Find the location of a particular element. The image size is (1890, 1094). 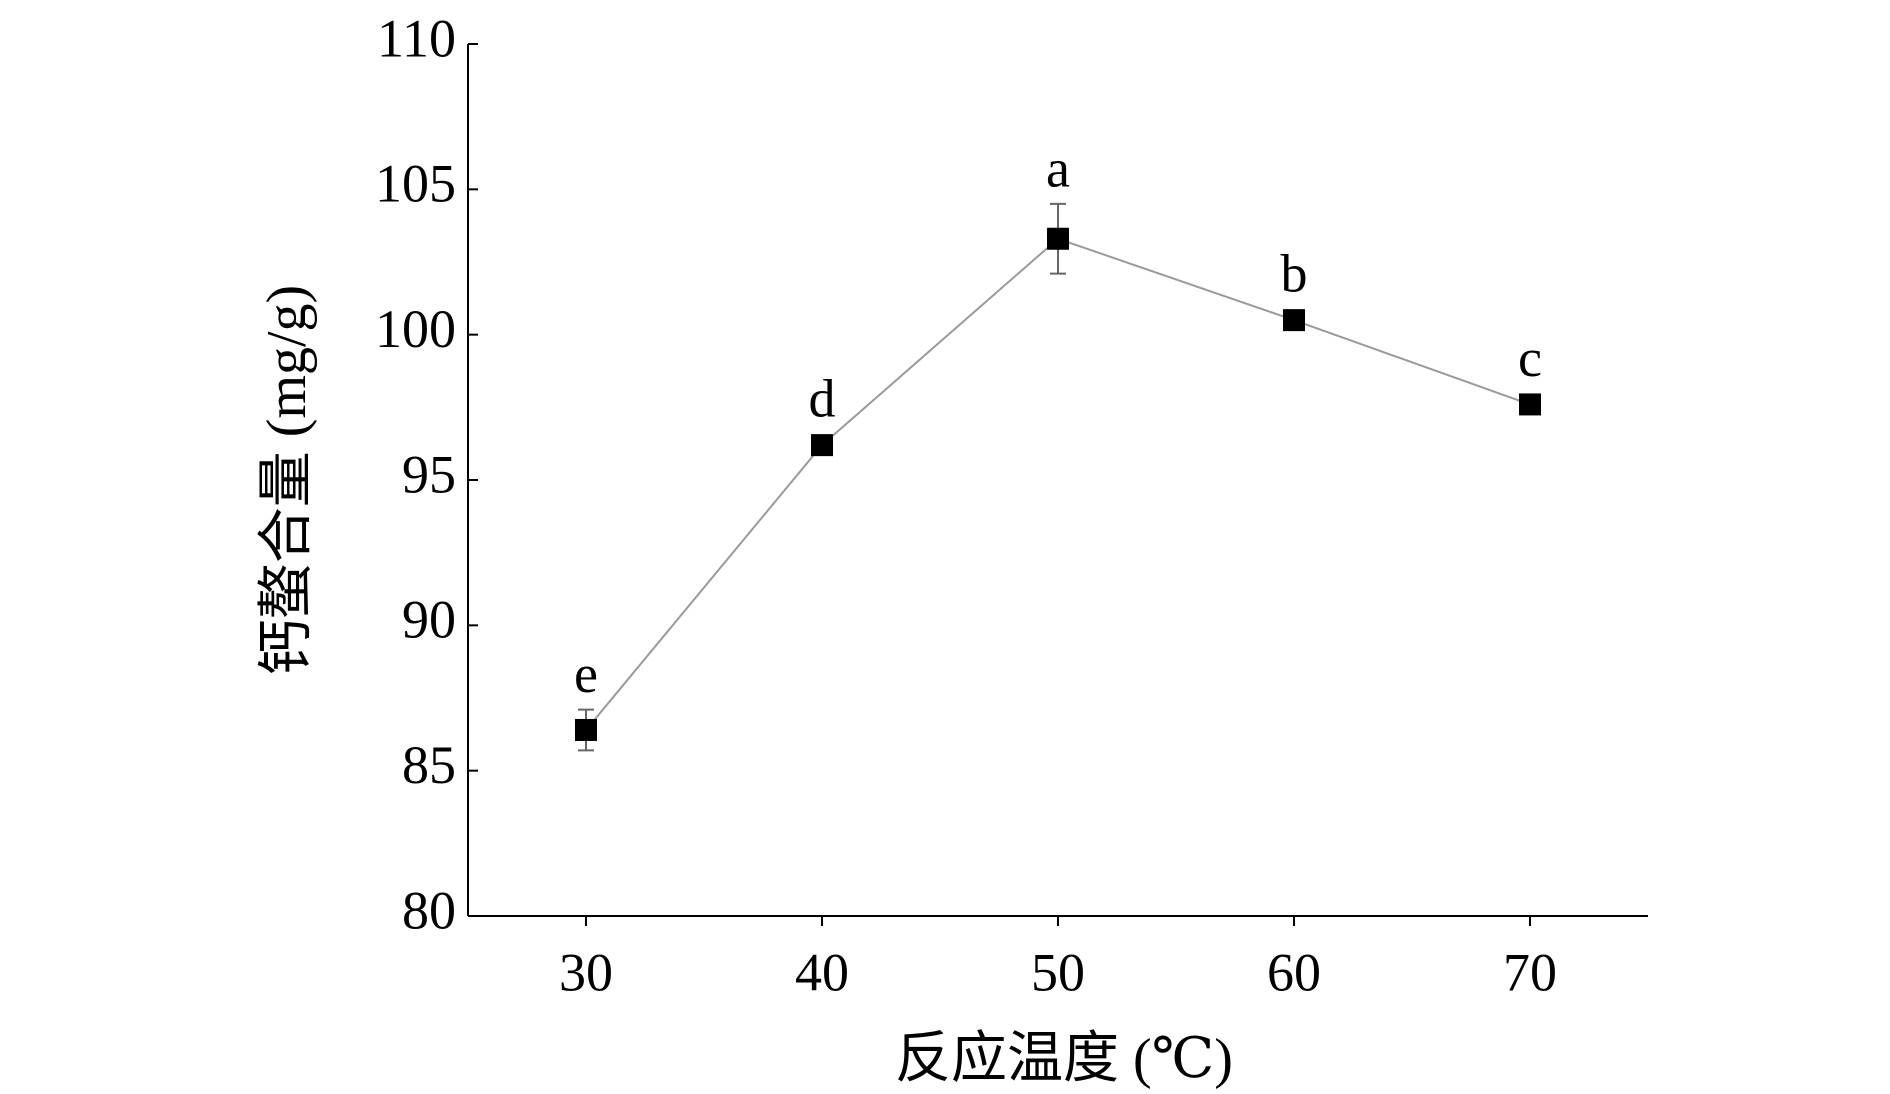

x-axis-label: 反应温度 (℃) is located at coordinates (1064, 1059).